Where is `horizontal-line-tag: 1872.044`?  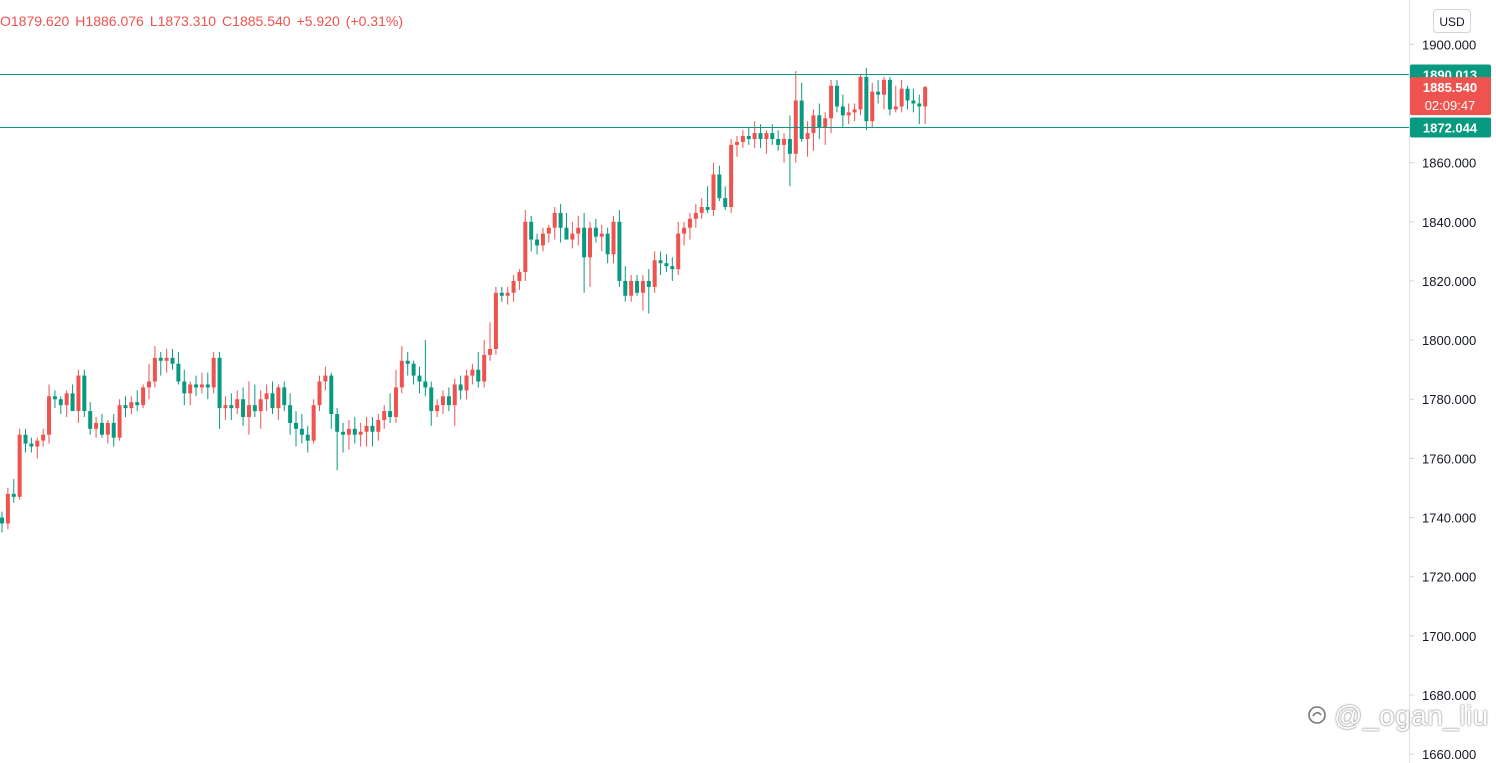 horizontal-line-tag: 1872.044 is located at coordinates (1450, 127).